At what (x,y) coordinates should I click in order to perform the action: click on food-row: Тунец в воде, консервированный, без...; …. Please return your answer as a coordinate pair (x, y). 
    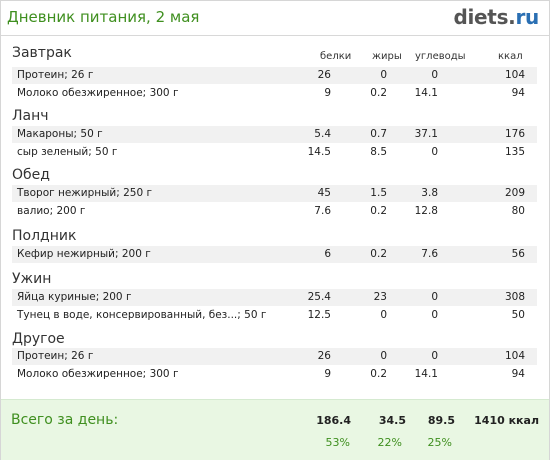
    Looking at the image, I should click on (274, 315).